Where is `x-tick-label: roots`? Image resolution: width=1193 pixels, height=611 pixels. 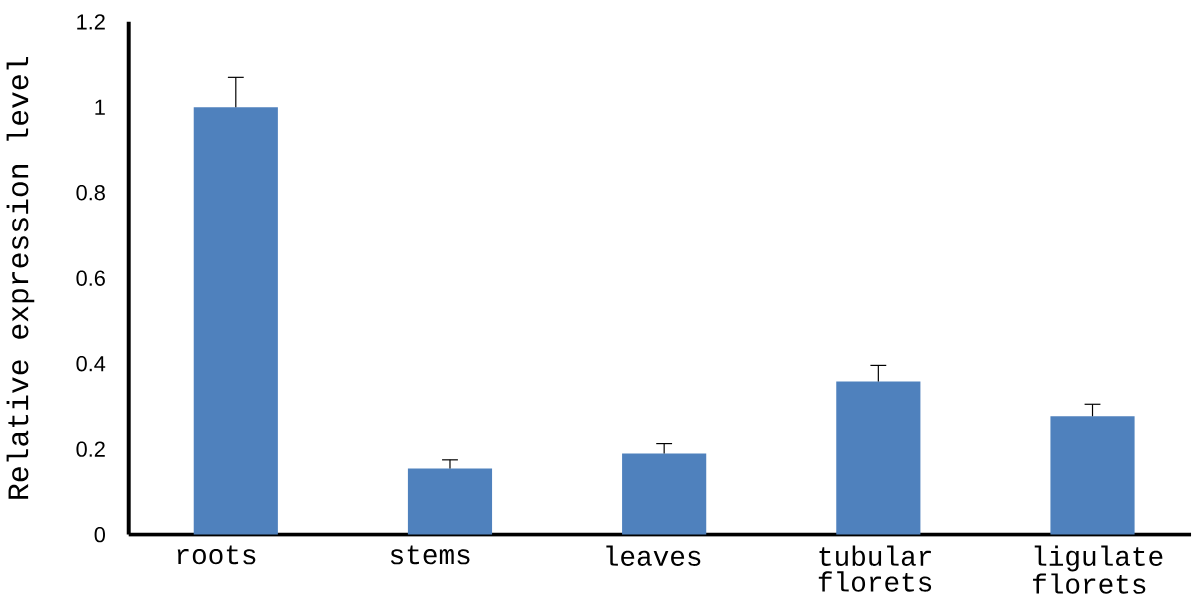
x-tick-label: roots is located at coordinates (216, 555).